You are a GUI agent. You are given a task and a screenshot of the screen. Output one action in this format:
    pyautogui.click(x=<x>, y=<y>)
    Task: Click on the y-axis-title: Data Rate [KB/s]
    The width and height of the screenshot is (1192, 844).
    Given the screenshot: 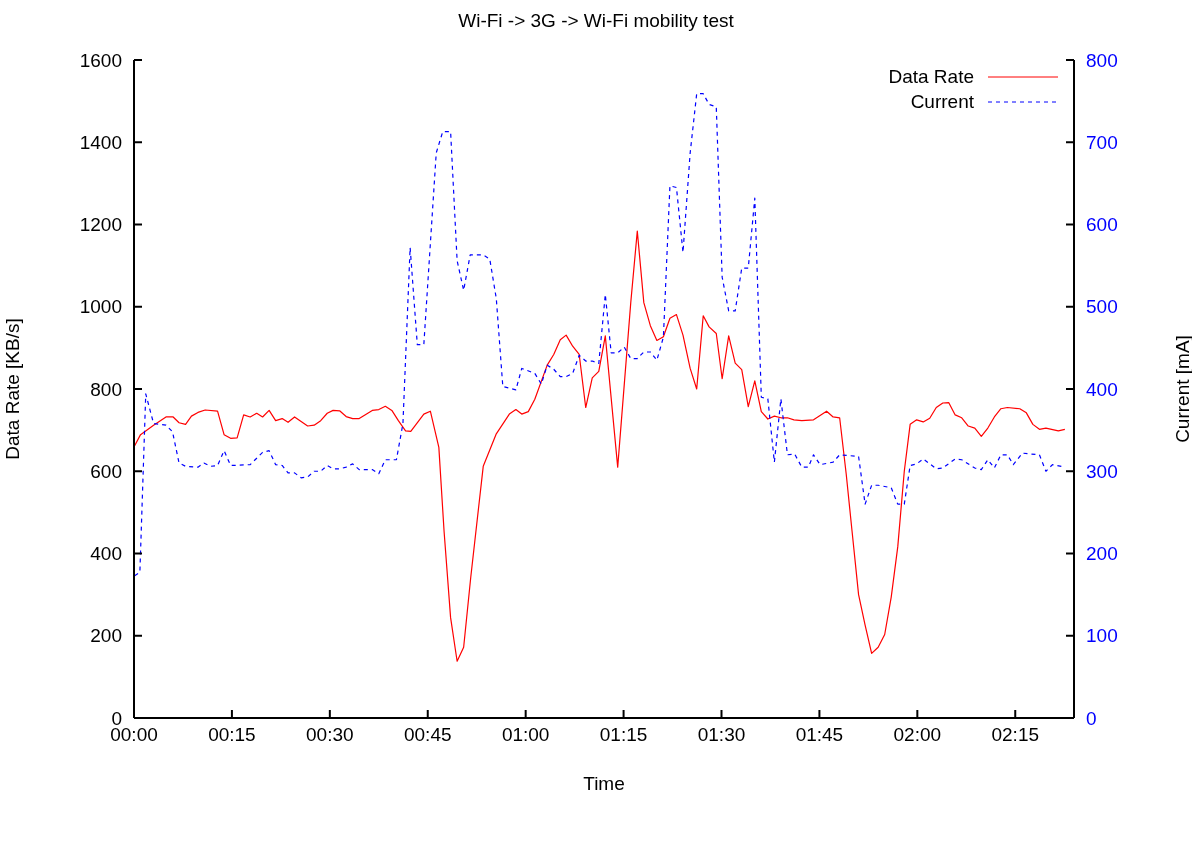 What is the action you would take?
    pyautogui.click(x=12, y=389)
    